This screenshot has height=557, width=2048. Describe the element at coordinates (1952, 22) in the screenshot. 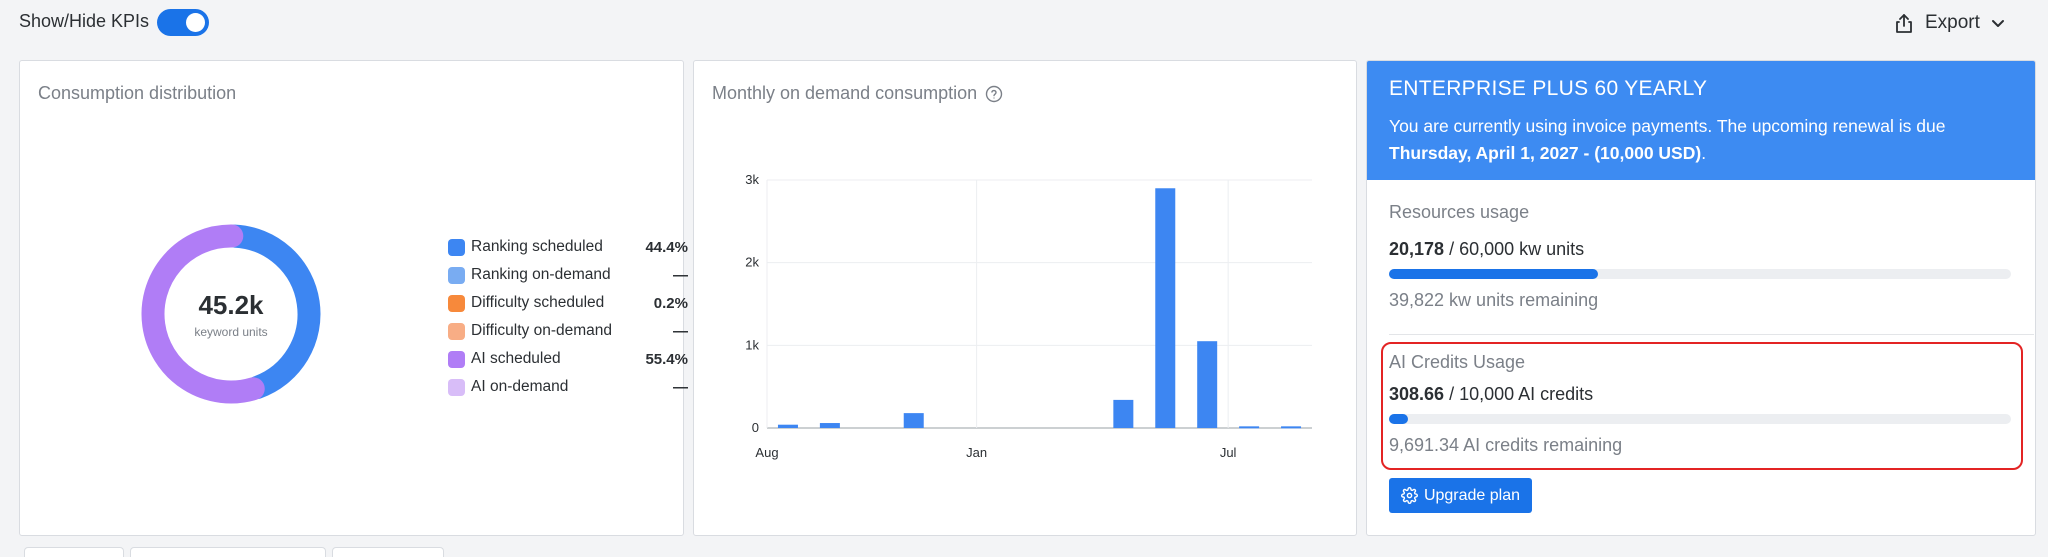

I see `export-label: Export` at that location.